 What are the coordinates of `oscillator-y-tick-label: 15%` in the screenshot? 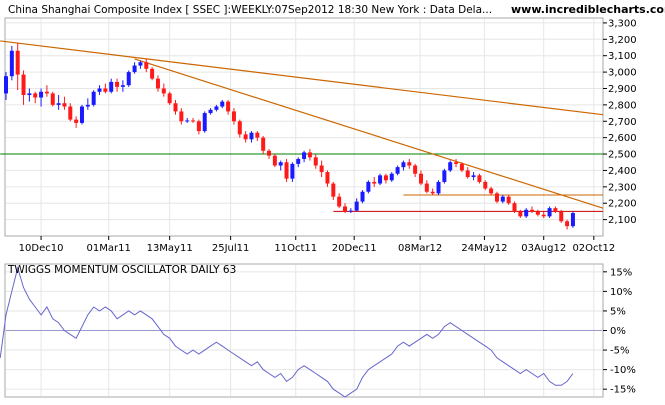 It's located at (621, 272).